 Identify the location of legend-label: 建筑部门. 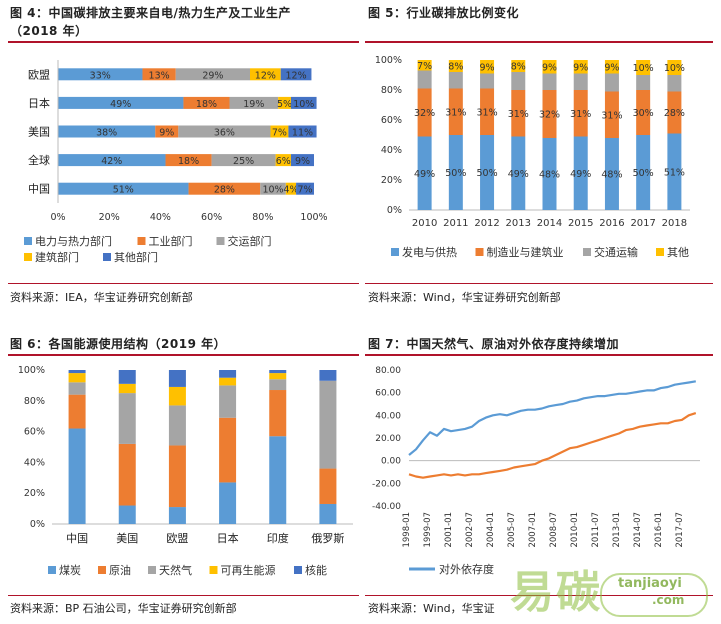
(57, 257).